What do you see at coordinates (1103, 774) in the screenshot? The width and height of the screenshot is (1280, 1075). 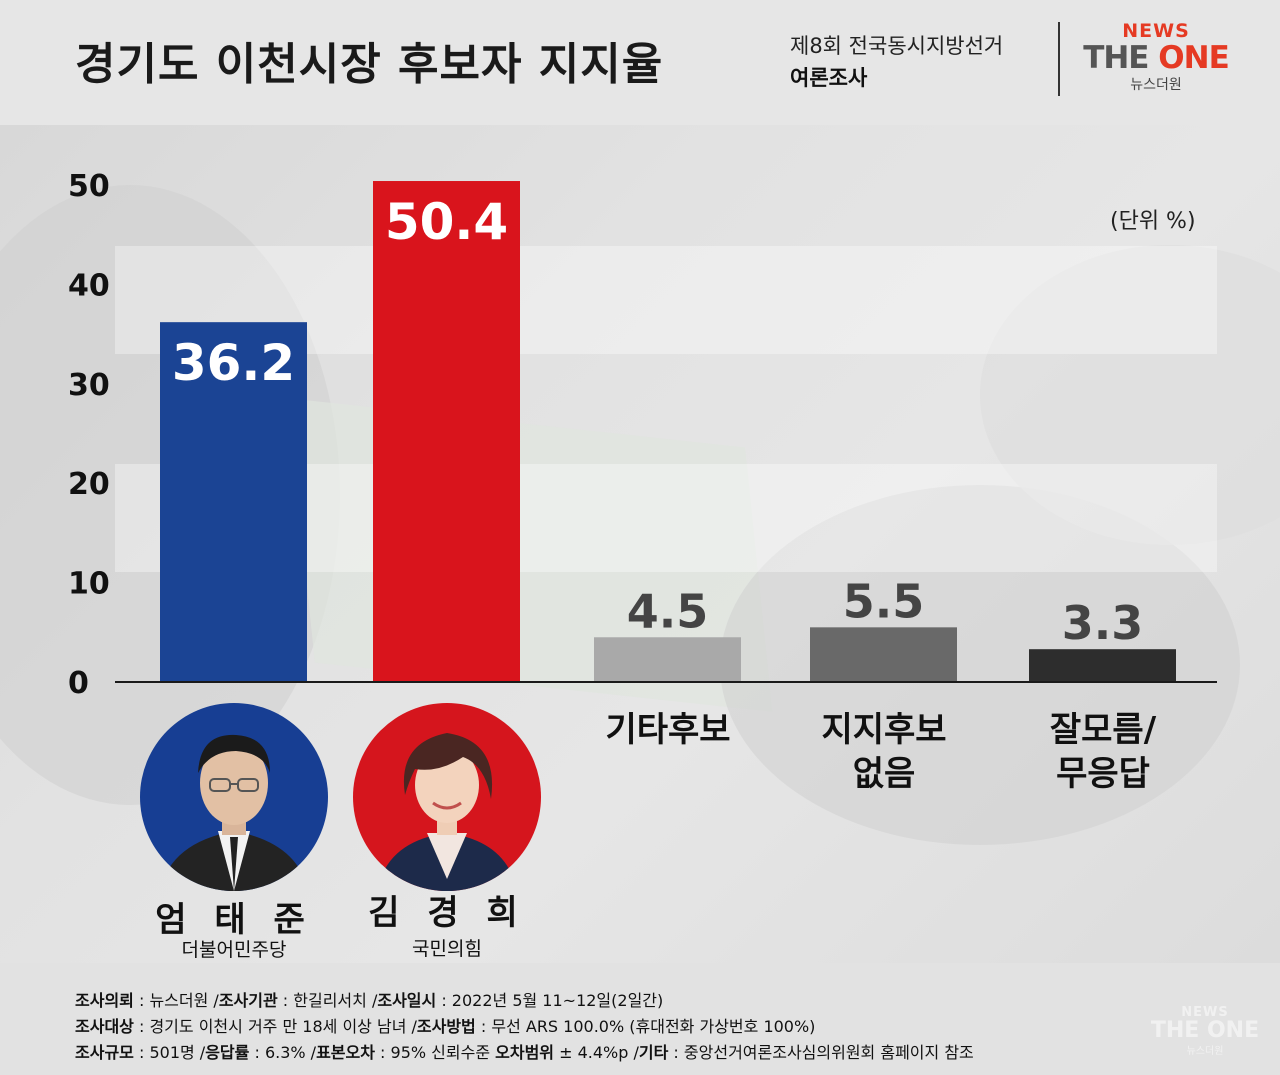 I see `category-label-line: 무응답` at bounding box center [1103, 774].